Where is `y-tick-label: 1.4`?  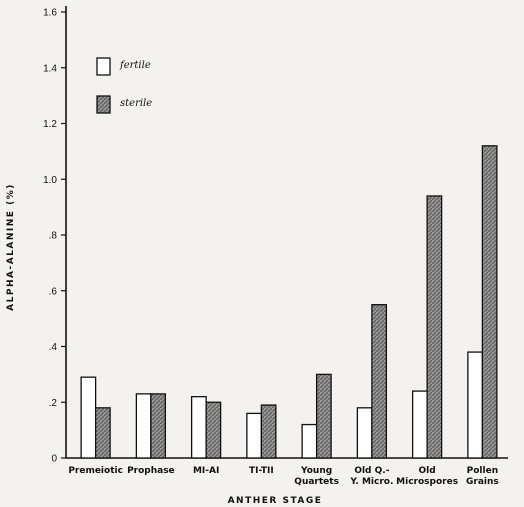
y-tick-label: 1.4 is located at coordinates (50, 68).